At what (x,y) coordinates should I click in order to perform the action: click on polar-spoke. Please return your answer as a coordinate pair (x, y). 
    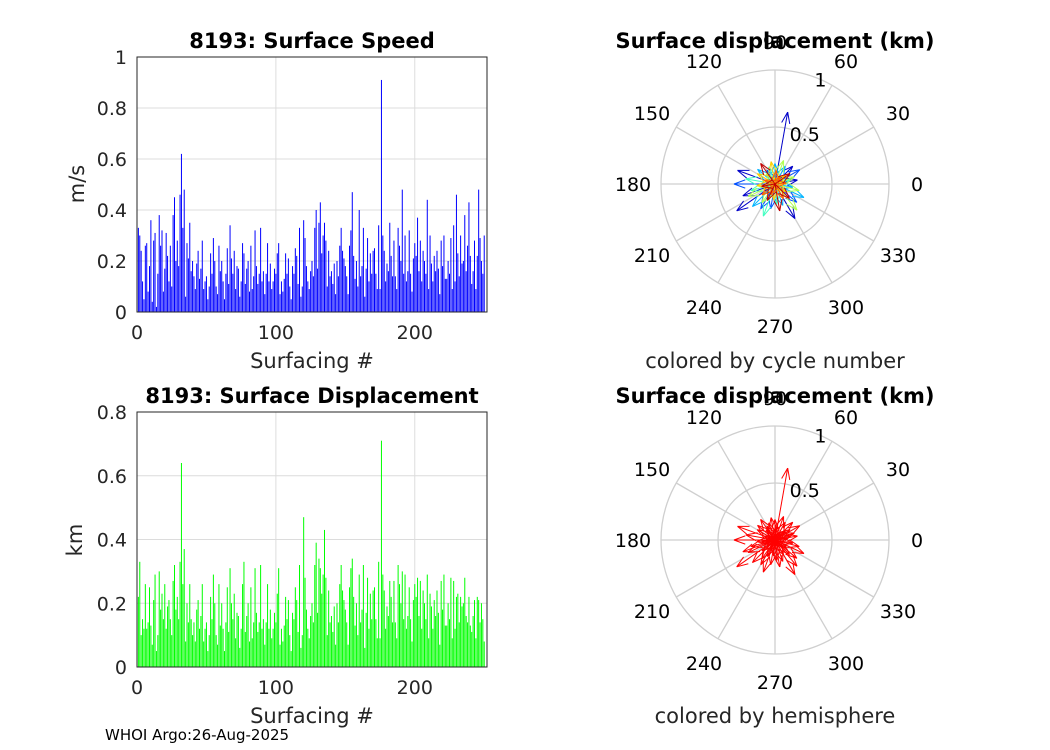
    Looking at the image, I should click on (824, 212).